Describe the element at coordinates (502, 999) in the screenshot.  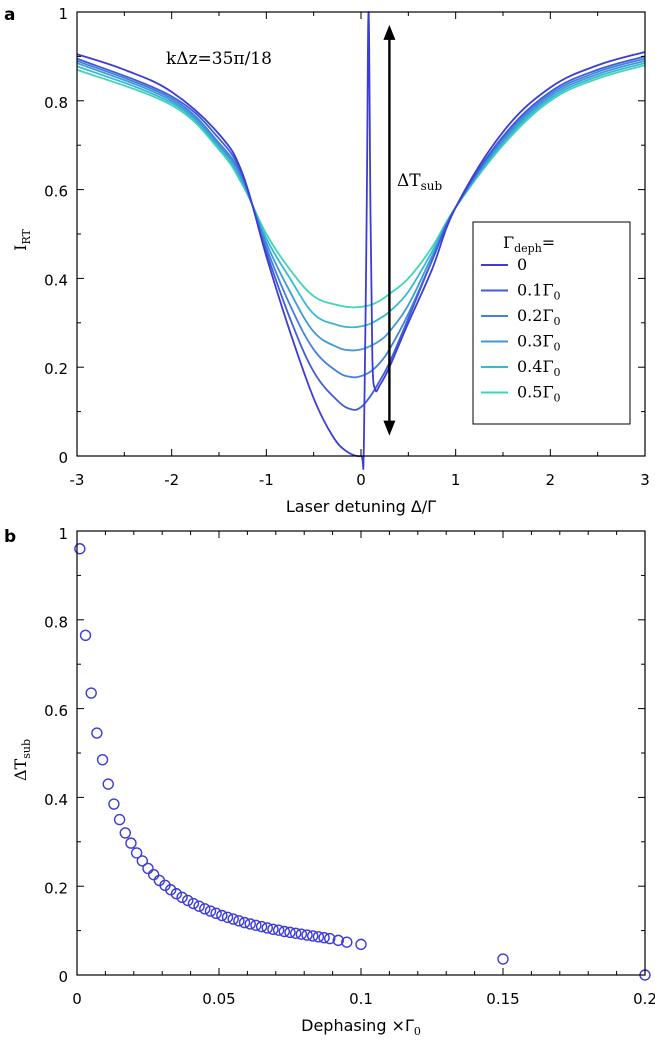
I see `x-tick-label: 0.15` at that location.